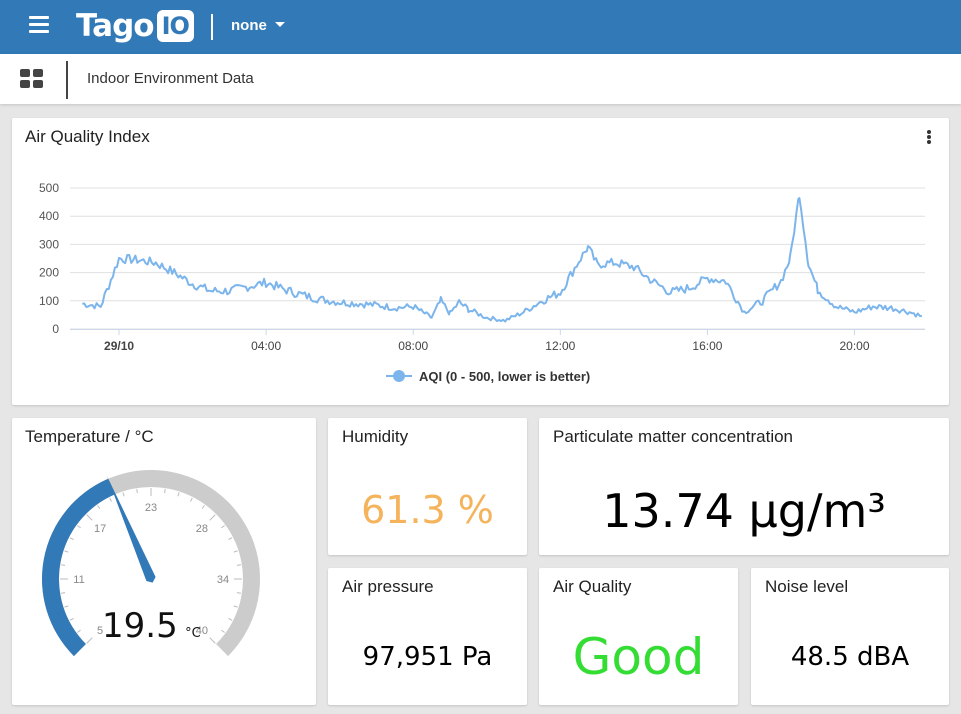 The width and height of the screenshot is (961, 714). I want to click on noise-level-widget: Noise level 48.5 dBA, so click(850, 636).